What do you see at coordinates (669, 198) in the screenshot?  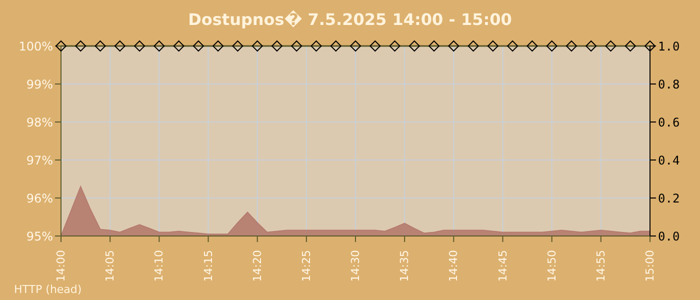 I see `y2-tick-label: 0.2` at bounding box center [669, 198].